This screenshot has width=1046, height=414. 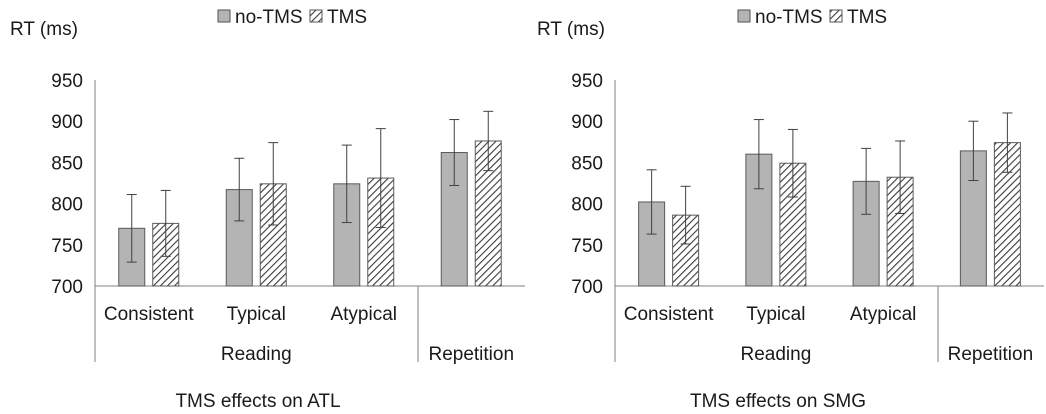 I want to click on chart-title: TMS effects on SMG, so click(x=778, y=401).